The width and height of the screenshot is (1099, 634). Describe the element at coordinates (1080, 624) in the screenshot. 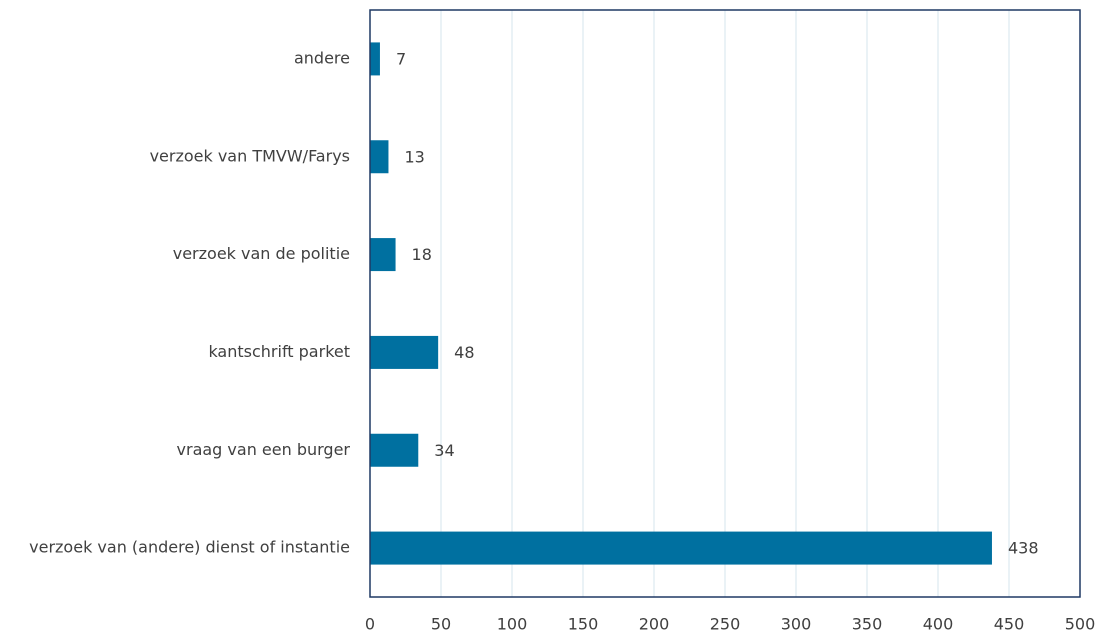

I see `x-tick-label: 500` at that location.